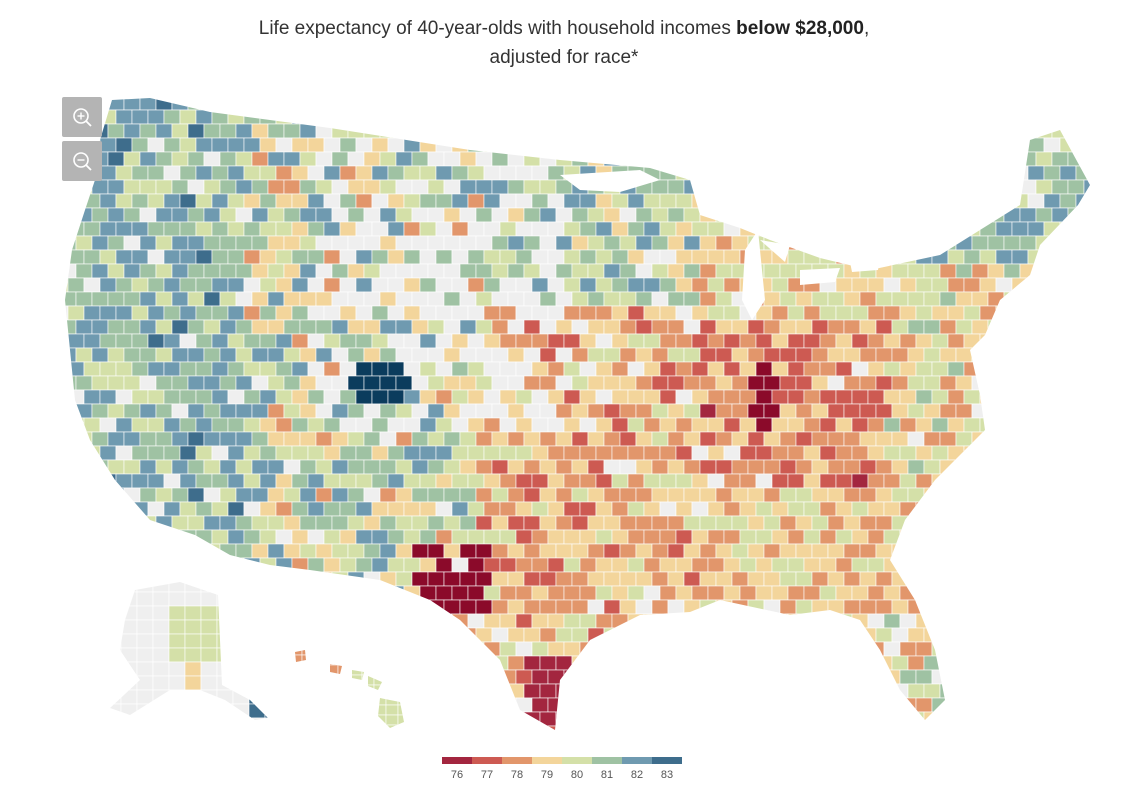 The image size is (1128, 808). What do you see at coordinates (82, 161) in the screenshot?
I see `zoom-out-button` at bounding box center [82, 161].